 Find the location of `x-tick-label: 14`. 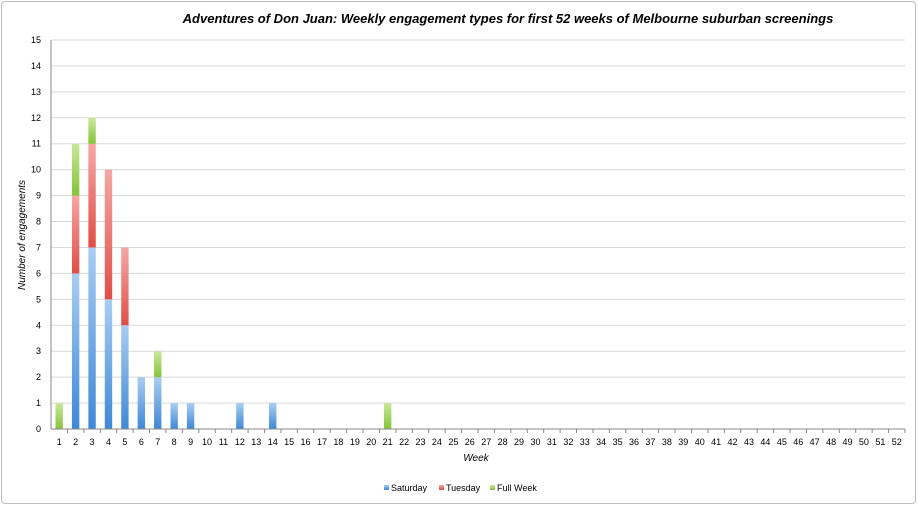

x-tick-label: 14 is located at coordinates (273, 442).